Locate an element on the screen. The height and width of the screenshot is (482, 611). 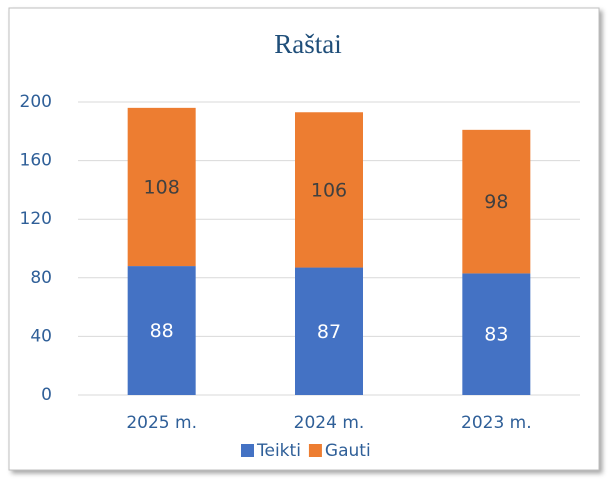
data-label: 106 is located at coordinates (329, 190).